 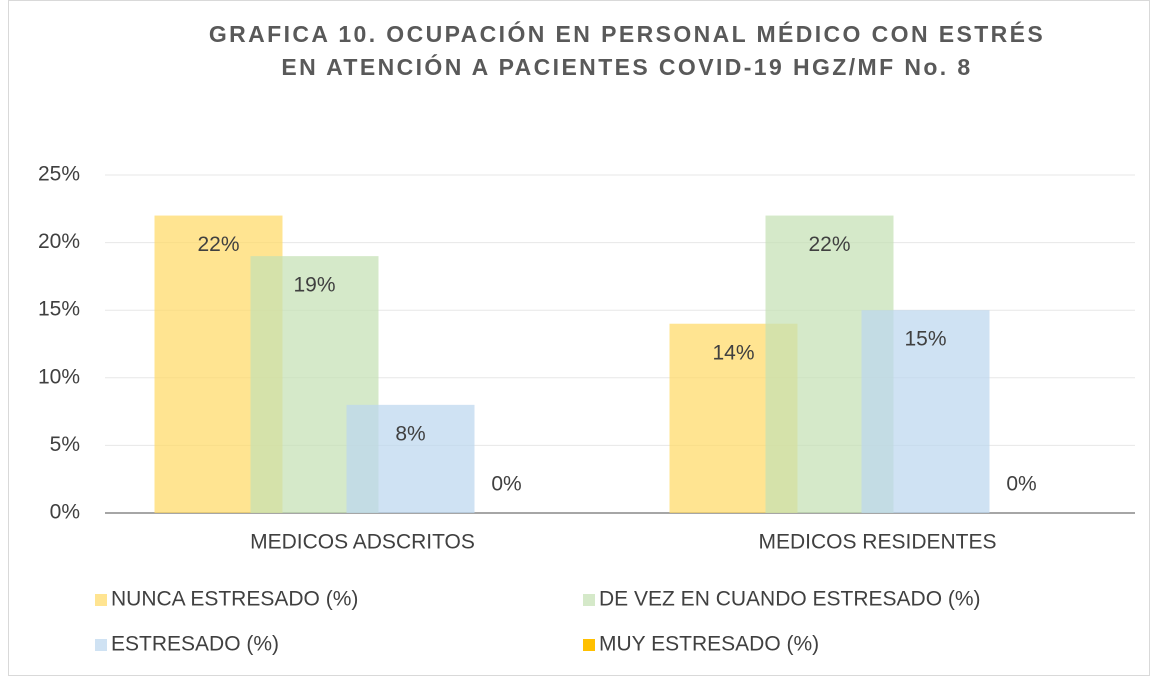 What do you see at coordinates (195, 644) in the screenshot?
I see `legend-label: ESTRESADO (%)` at bounding box center [195, 644].